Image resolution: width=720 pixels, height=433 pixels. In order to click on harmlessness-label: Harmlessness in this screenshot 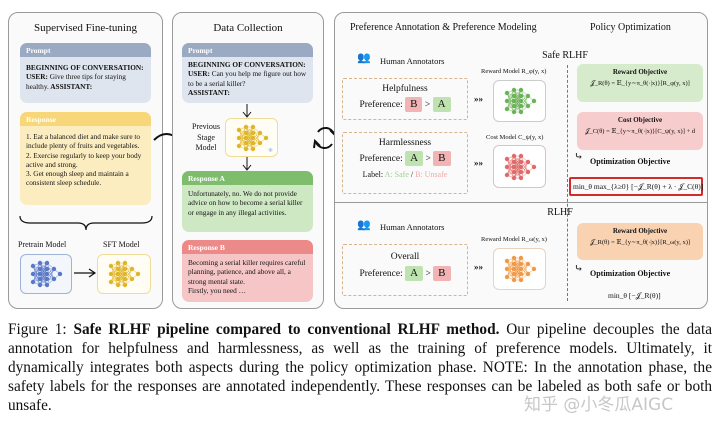, I will do `click(405, 143)`.